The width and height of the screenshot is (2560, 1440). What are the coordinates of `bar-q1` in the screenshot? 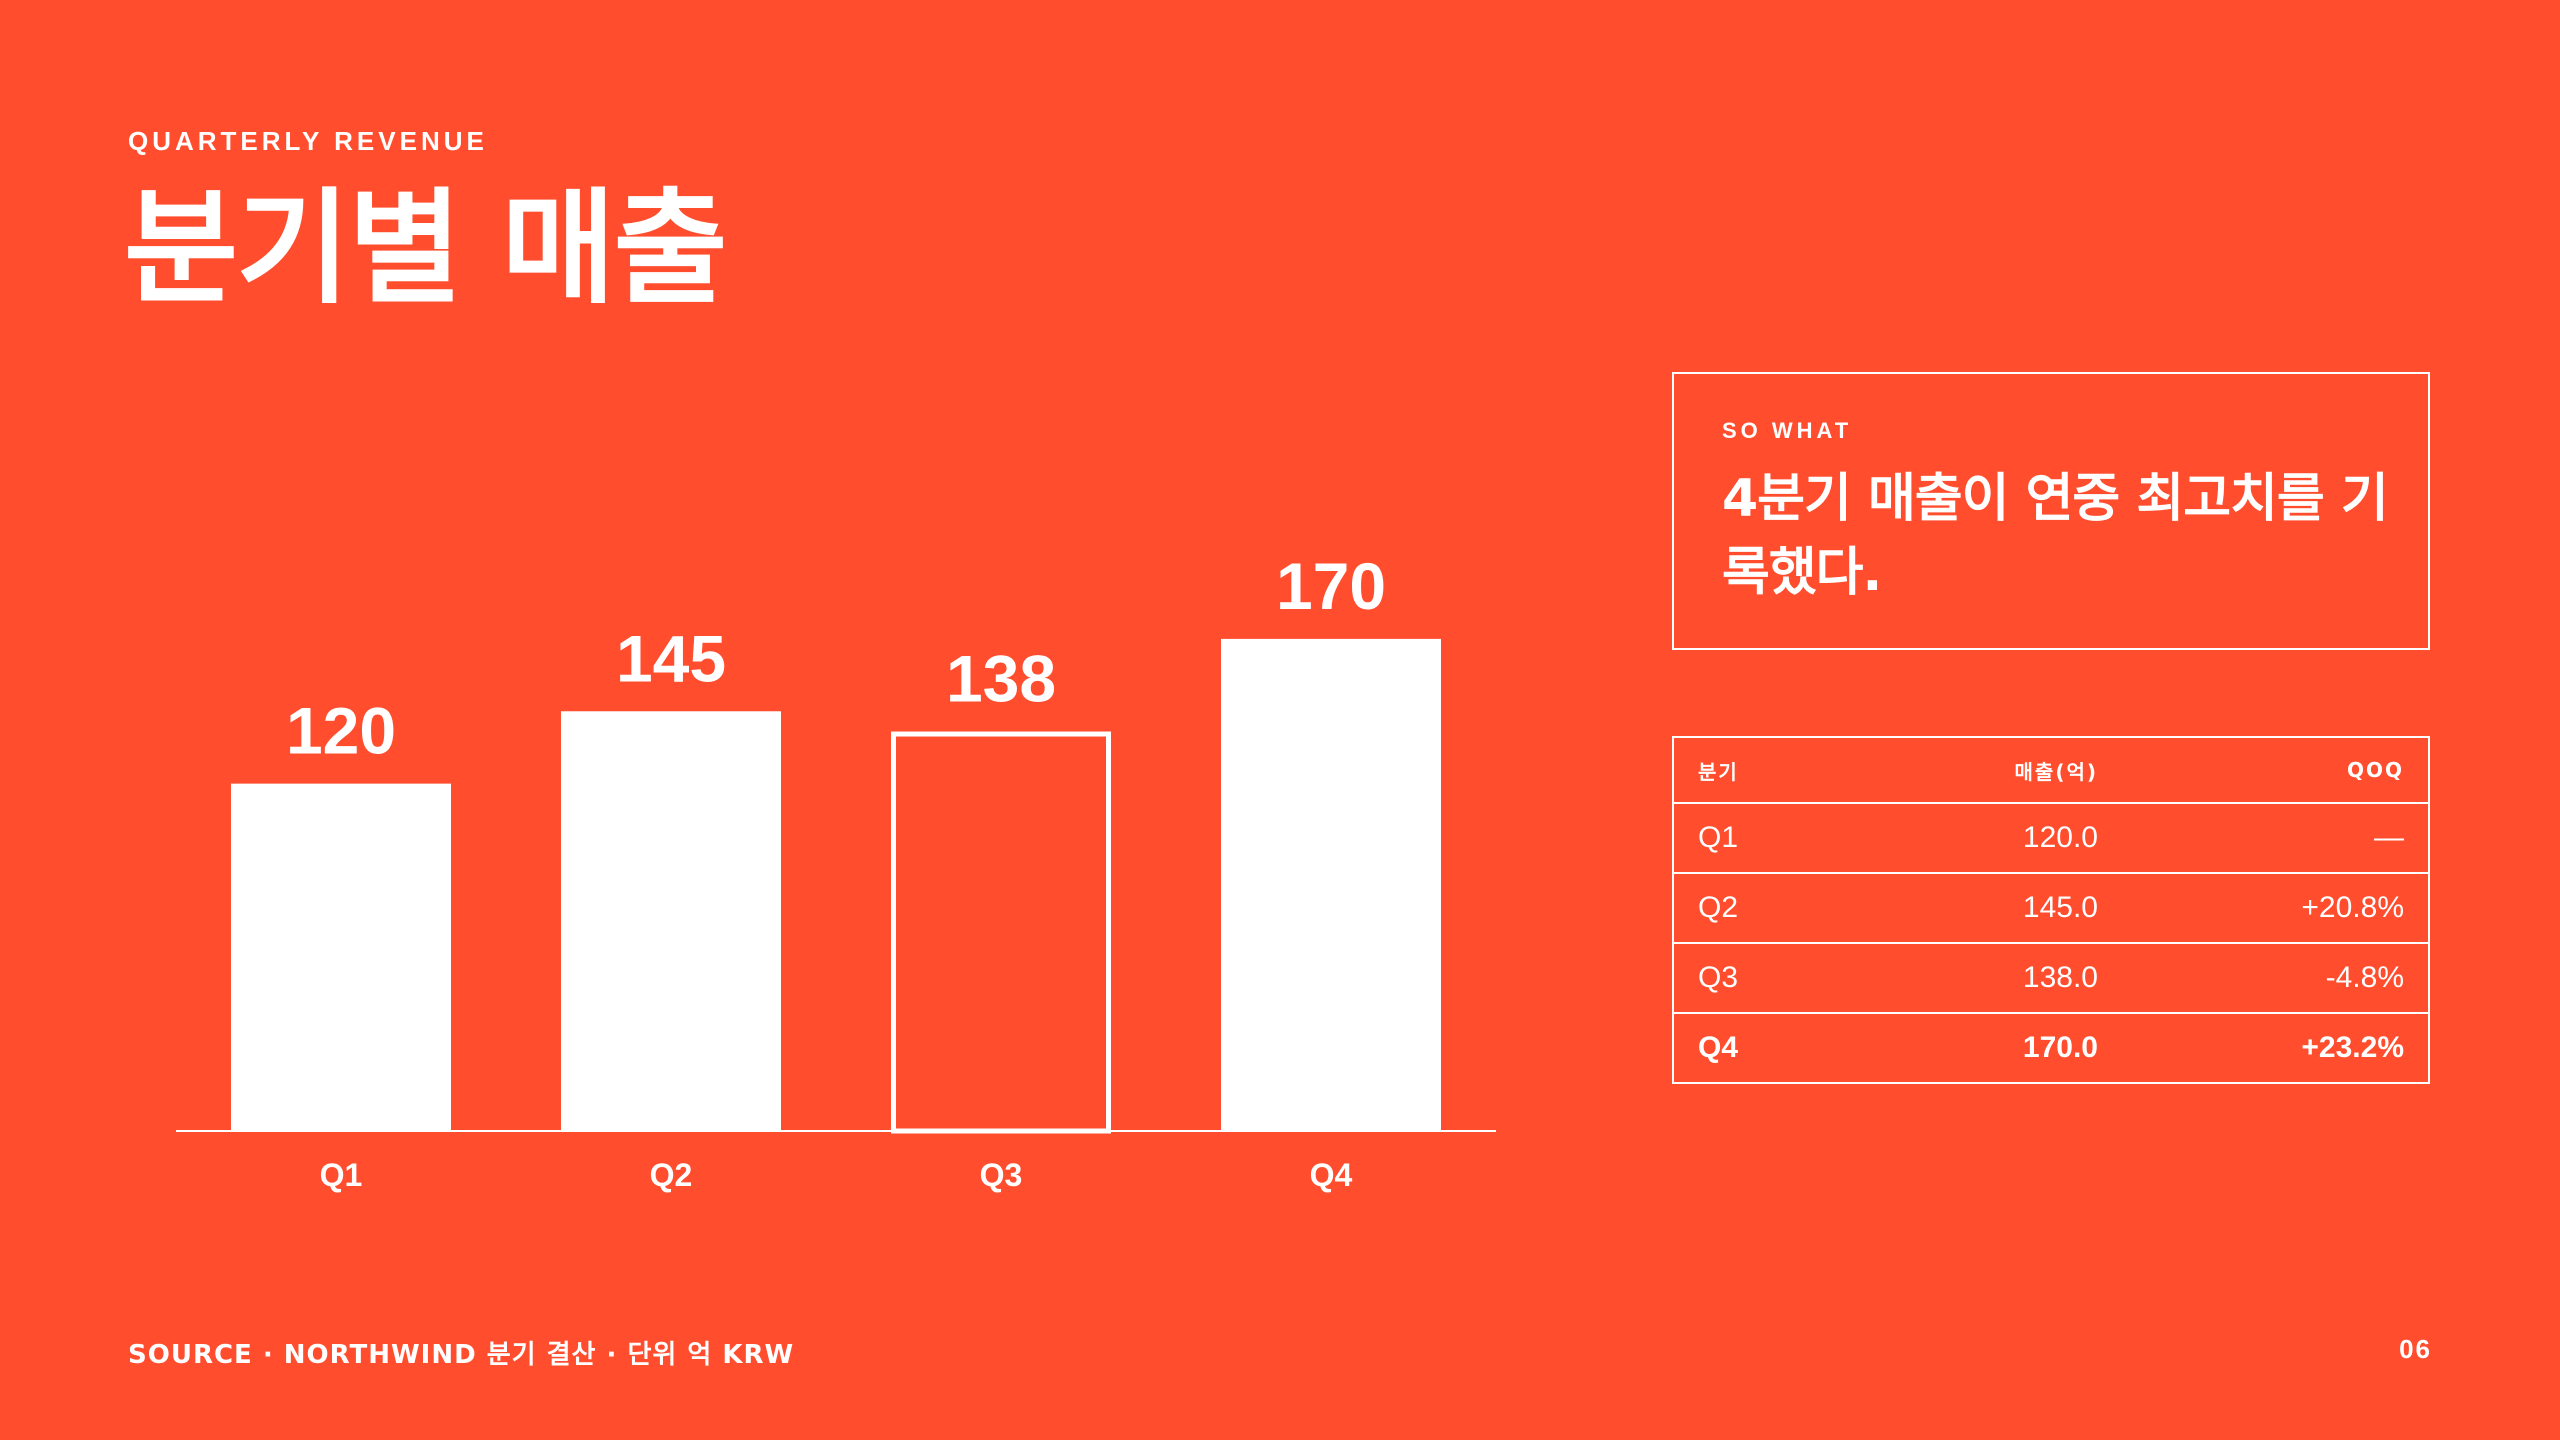 It's located at (341, 957).